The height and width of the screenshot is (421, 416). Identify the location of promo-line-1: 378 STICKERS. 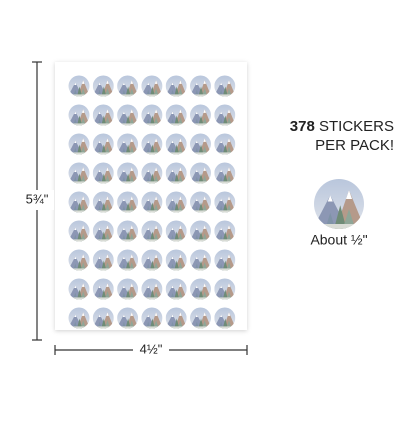
(342, 126).